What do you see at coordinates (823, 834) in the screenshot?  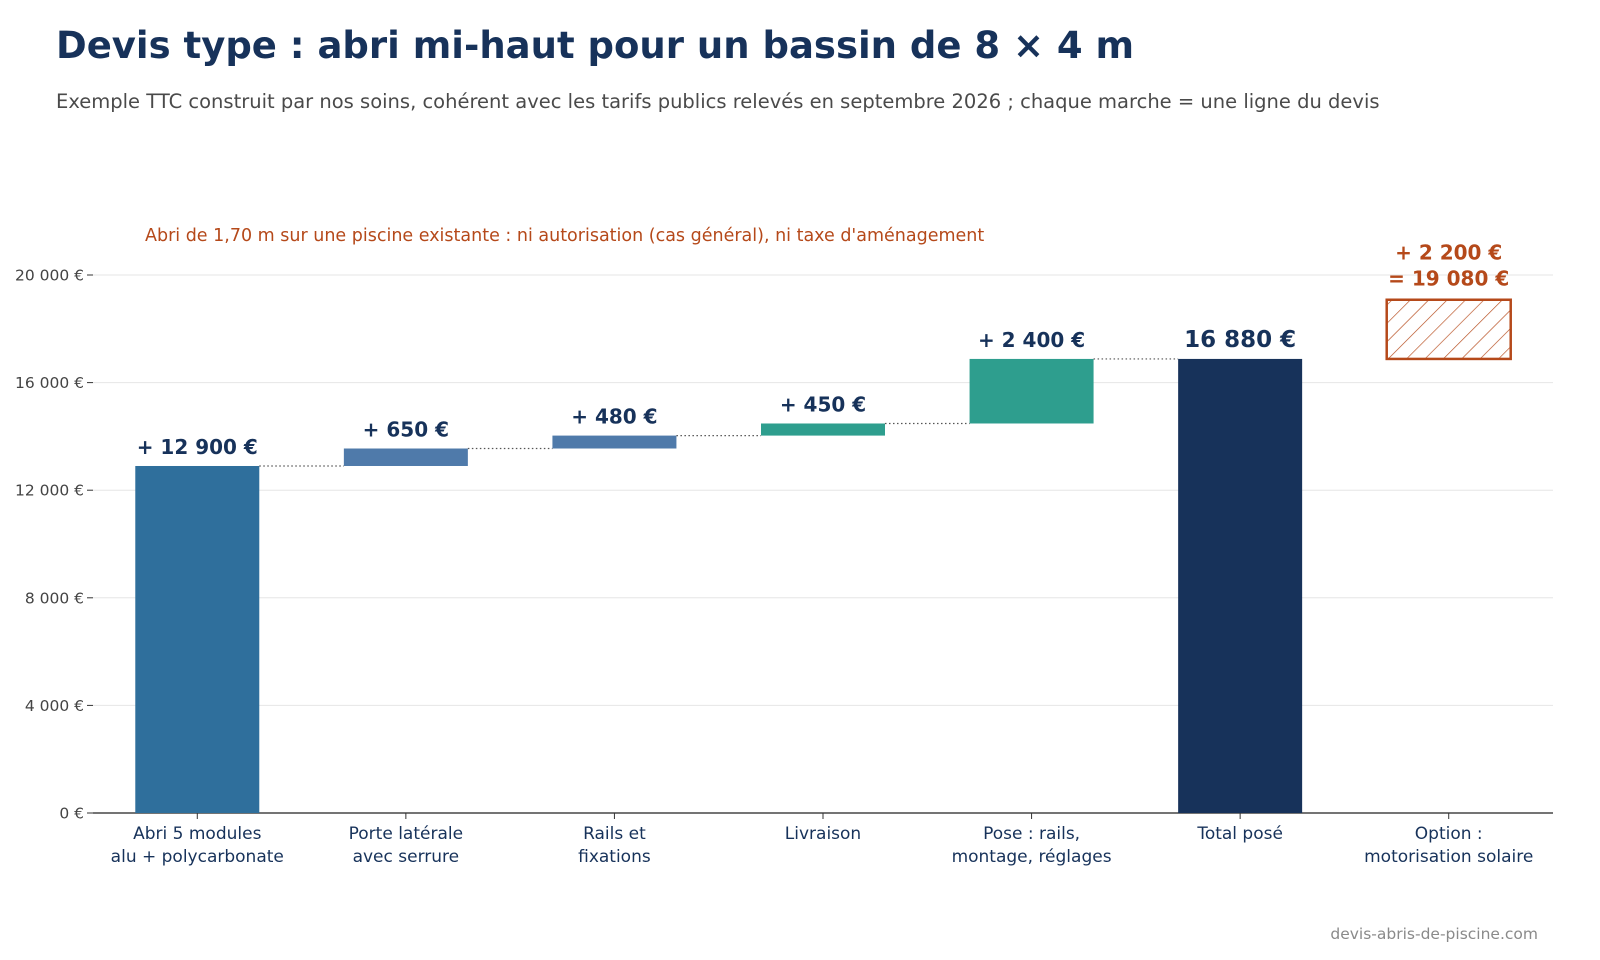 I see `x-tick-label: Livraison` at bounding box center [823, 834].